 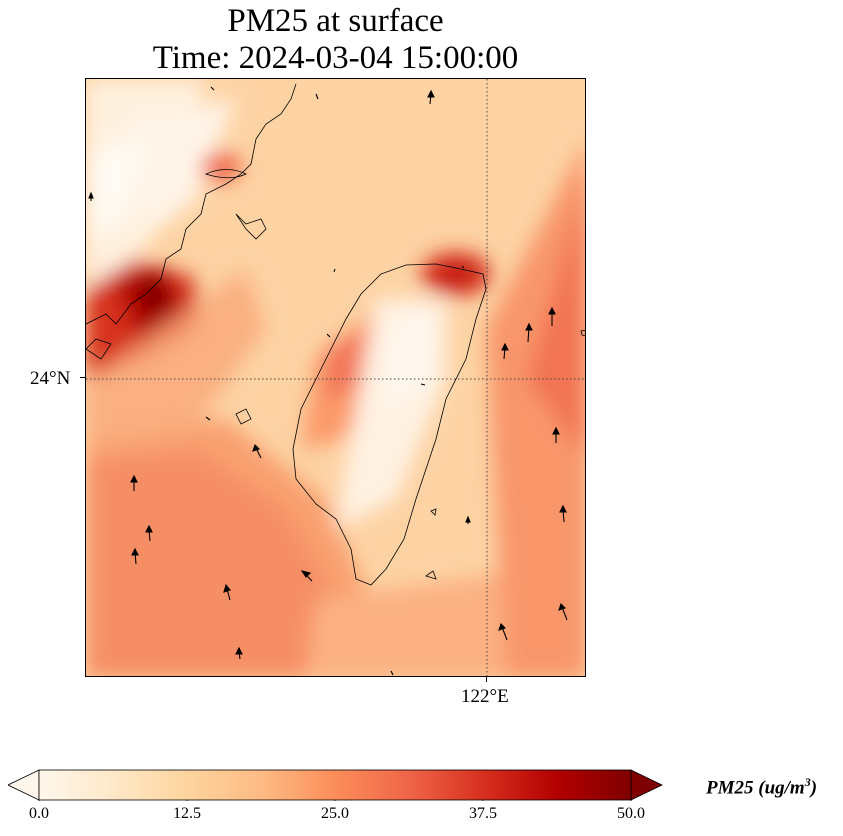 I want to click on colorbar-extend-min, so click(x=24, y=785).